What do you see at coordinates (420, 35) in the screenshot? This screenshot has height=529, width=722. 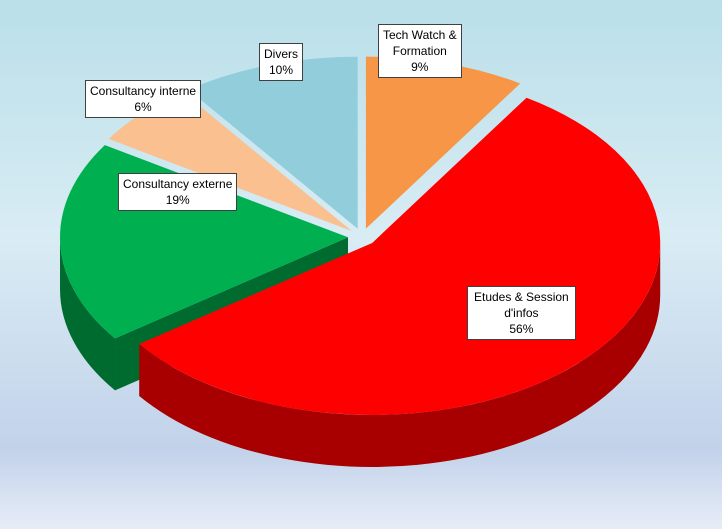 I see `label-line: Tech Watch &` at bounding box center [420, 35].